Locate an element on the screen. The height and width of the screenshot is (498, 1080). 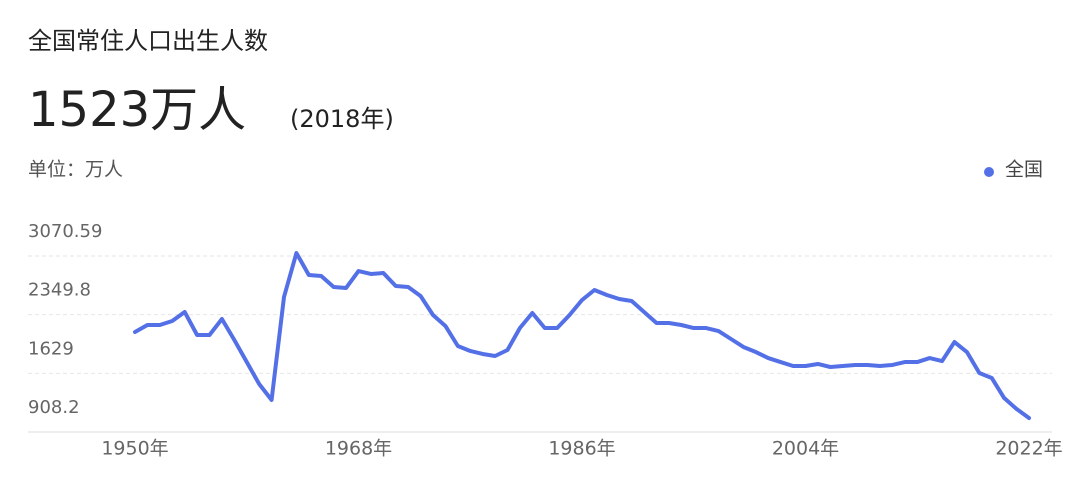
x-tick-label: 2022年 is located at coordinates (1028, 449).